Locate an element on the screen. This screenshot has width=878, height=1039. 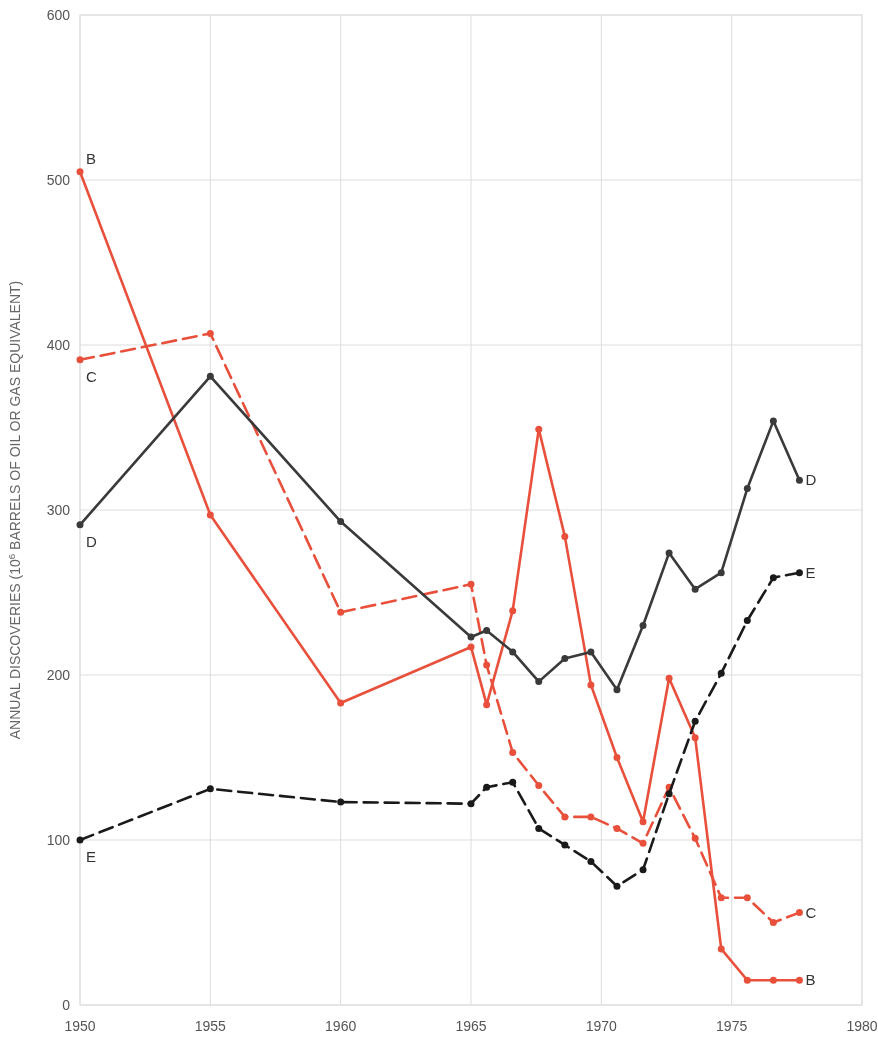
x-tick-label: 1980 is located at coordinates (862, 1026).